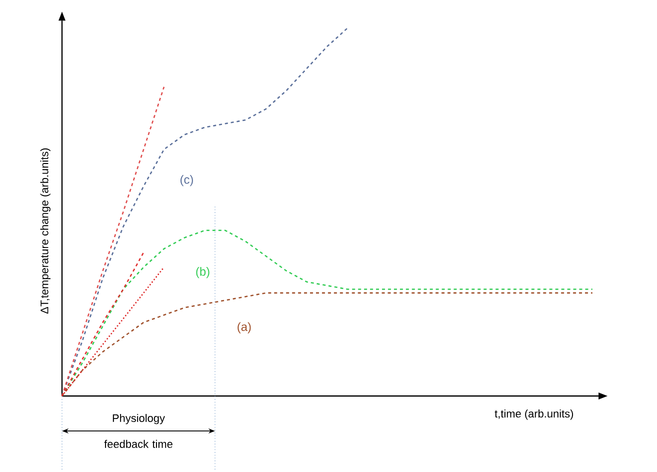 This screenshot has width=657, height=472. What do you see at coordinates (45, 231) in the screenshot?
I see `y-axis-title: ΔT,temperature change (arb.units)` at bounding box center [45, 231].